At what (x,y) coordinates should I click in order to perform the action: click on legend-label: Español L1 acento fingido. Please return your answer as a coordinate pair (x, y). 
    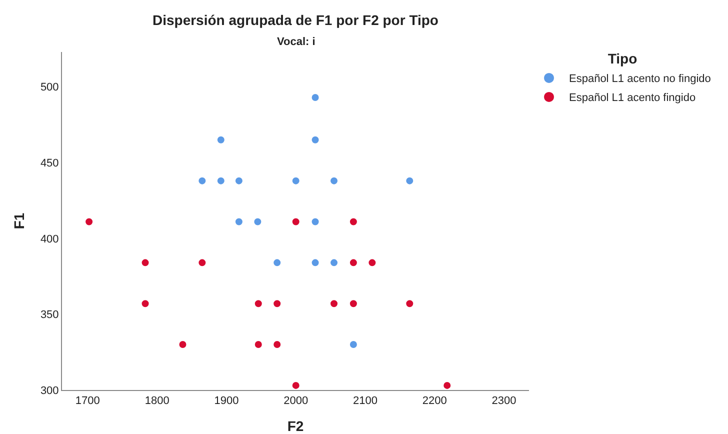
    Looking at the image, I should click on (632, 98).